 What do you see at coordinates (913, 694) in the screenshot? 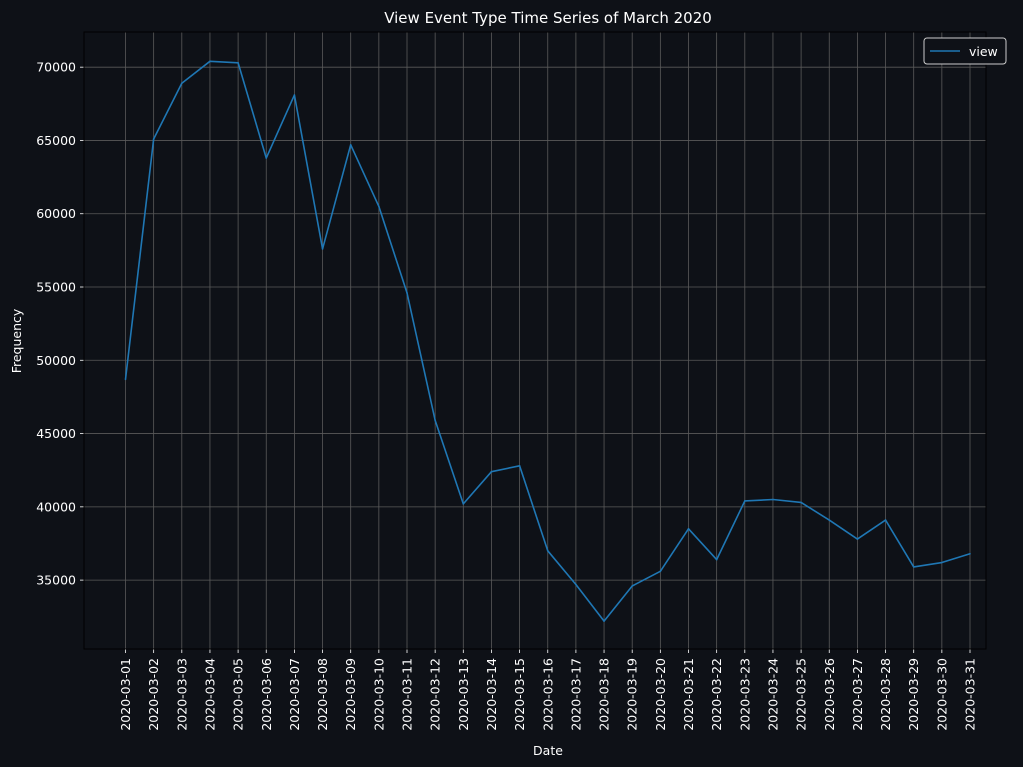
I see `x-tick-label: 2020-03-29` at bounding box center [913, 694].